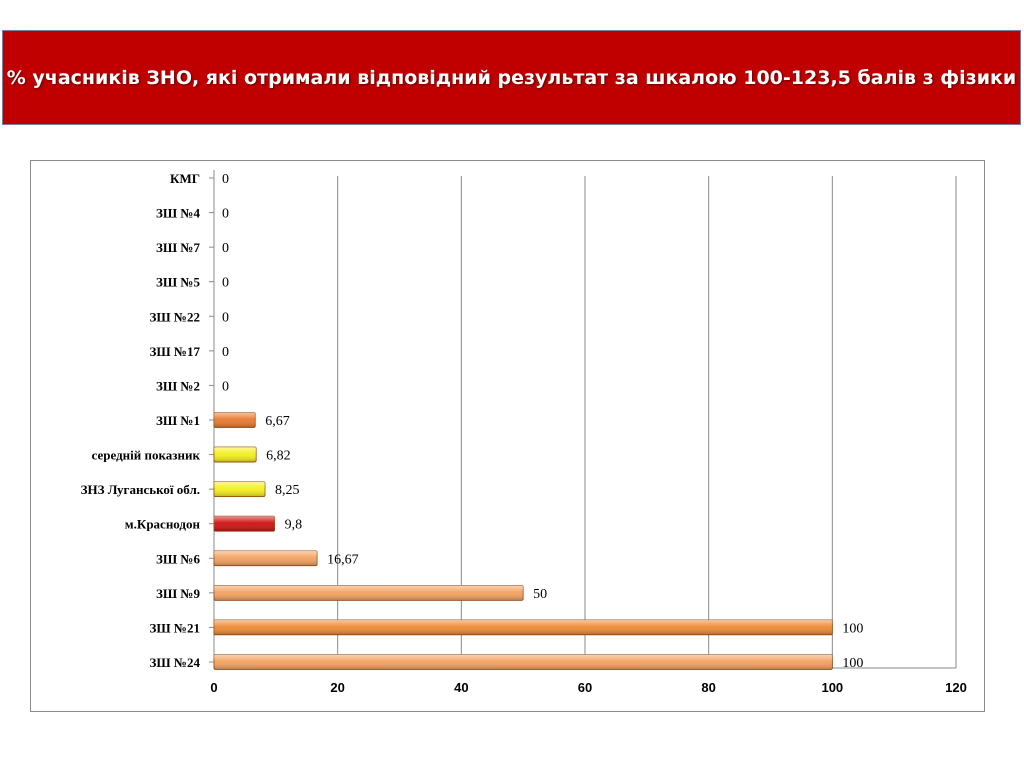 The image size is (1024, 768). What do you see at coordinates (178, 282) in the screenshot?
I see `category-label: ЗШ №5` at bounding box center [178, 282].